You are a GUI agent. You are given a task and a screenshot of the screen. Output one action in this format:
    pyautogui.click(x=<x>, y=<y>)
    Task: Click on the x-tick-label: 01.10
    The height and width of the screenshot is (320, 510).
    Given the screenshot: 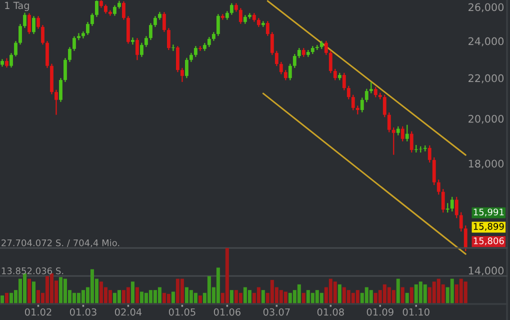 What is the action you would take?
    pyautogui.click(x=416, y=312)
    